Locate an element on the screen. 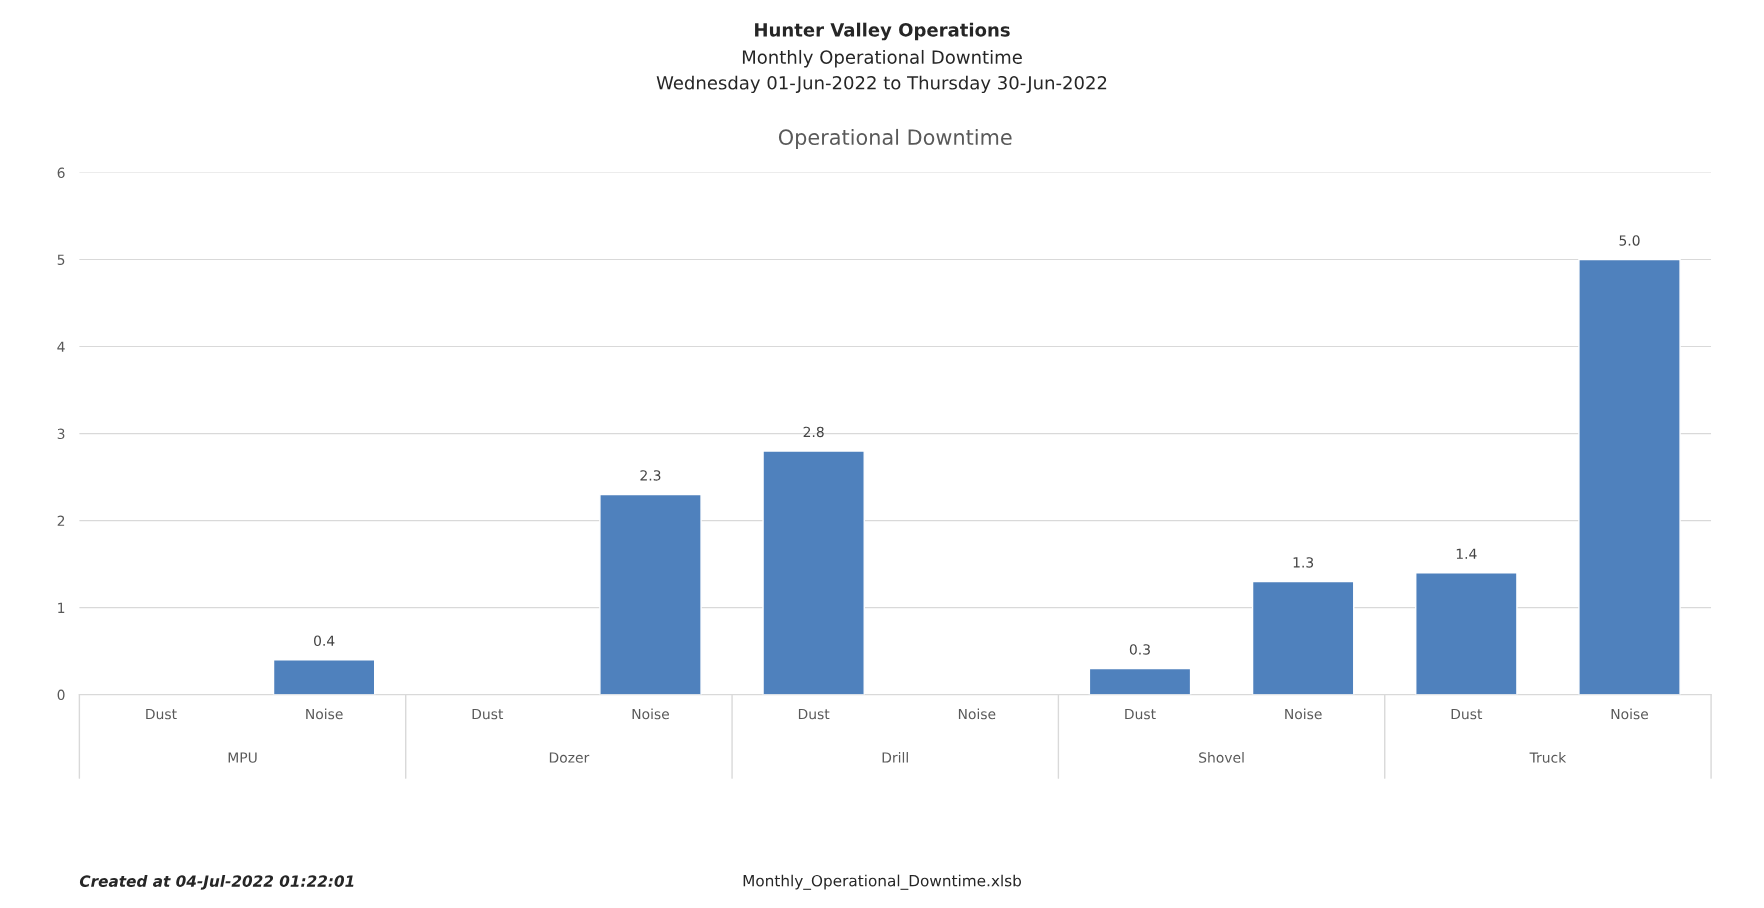  text: MPU is located at coordinates (242, 757).